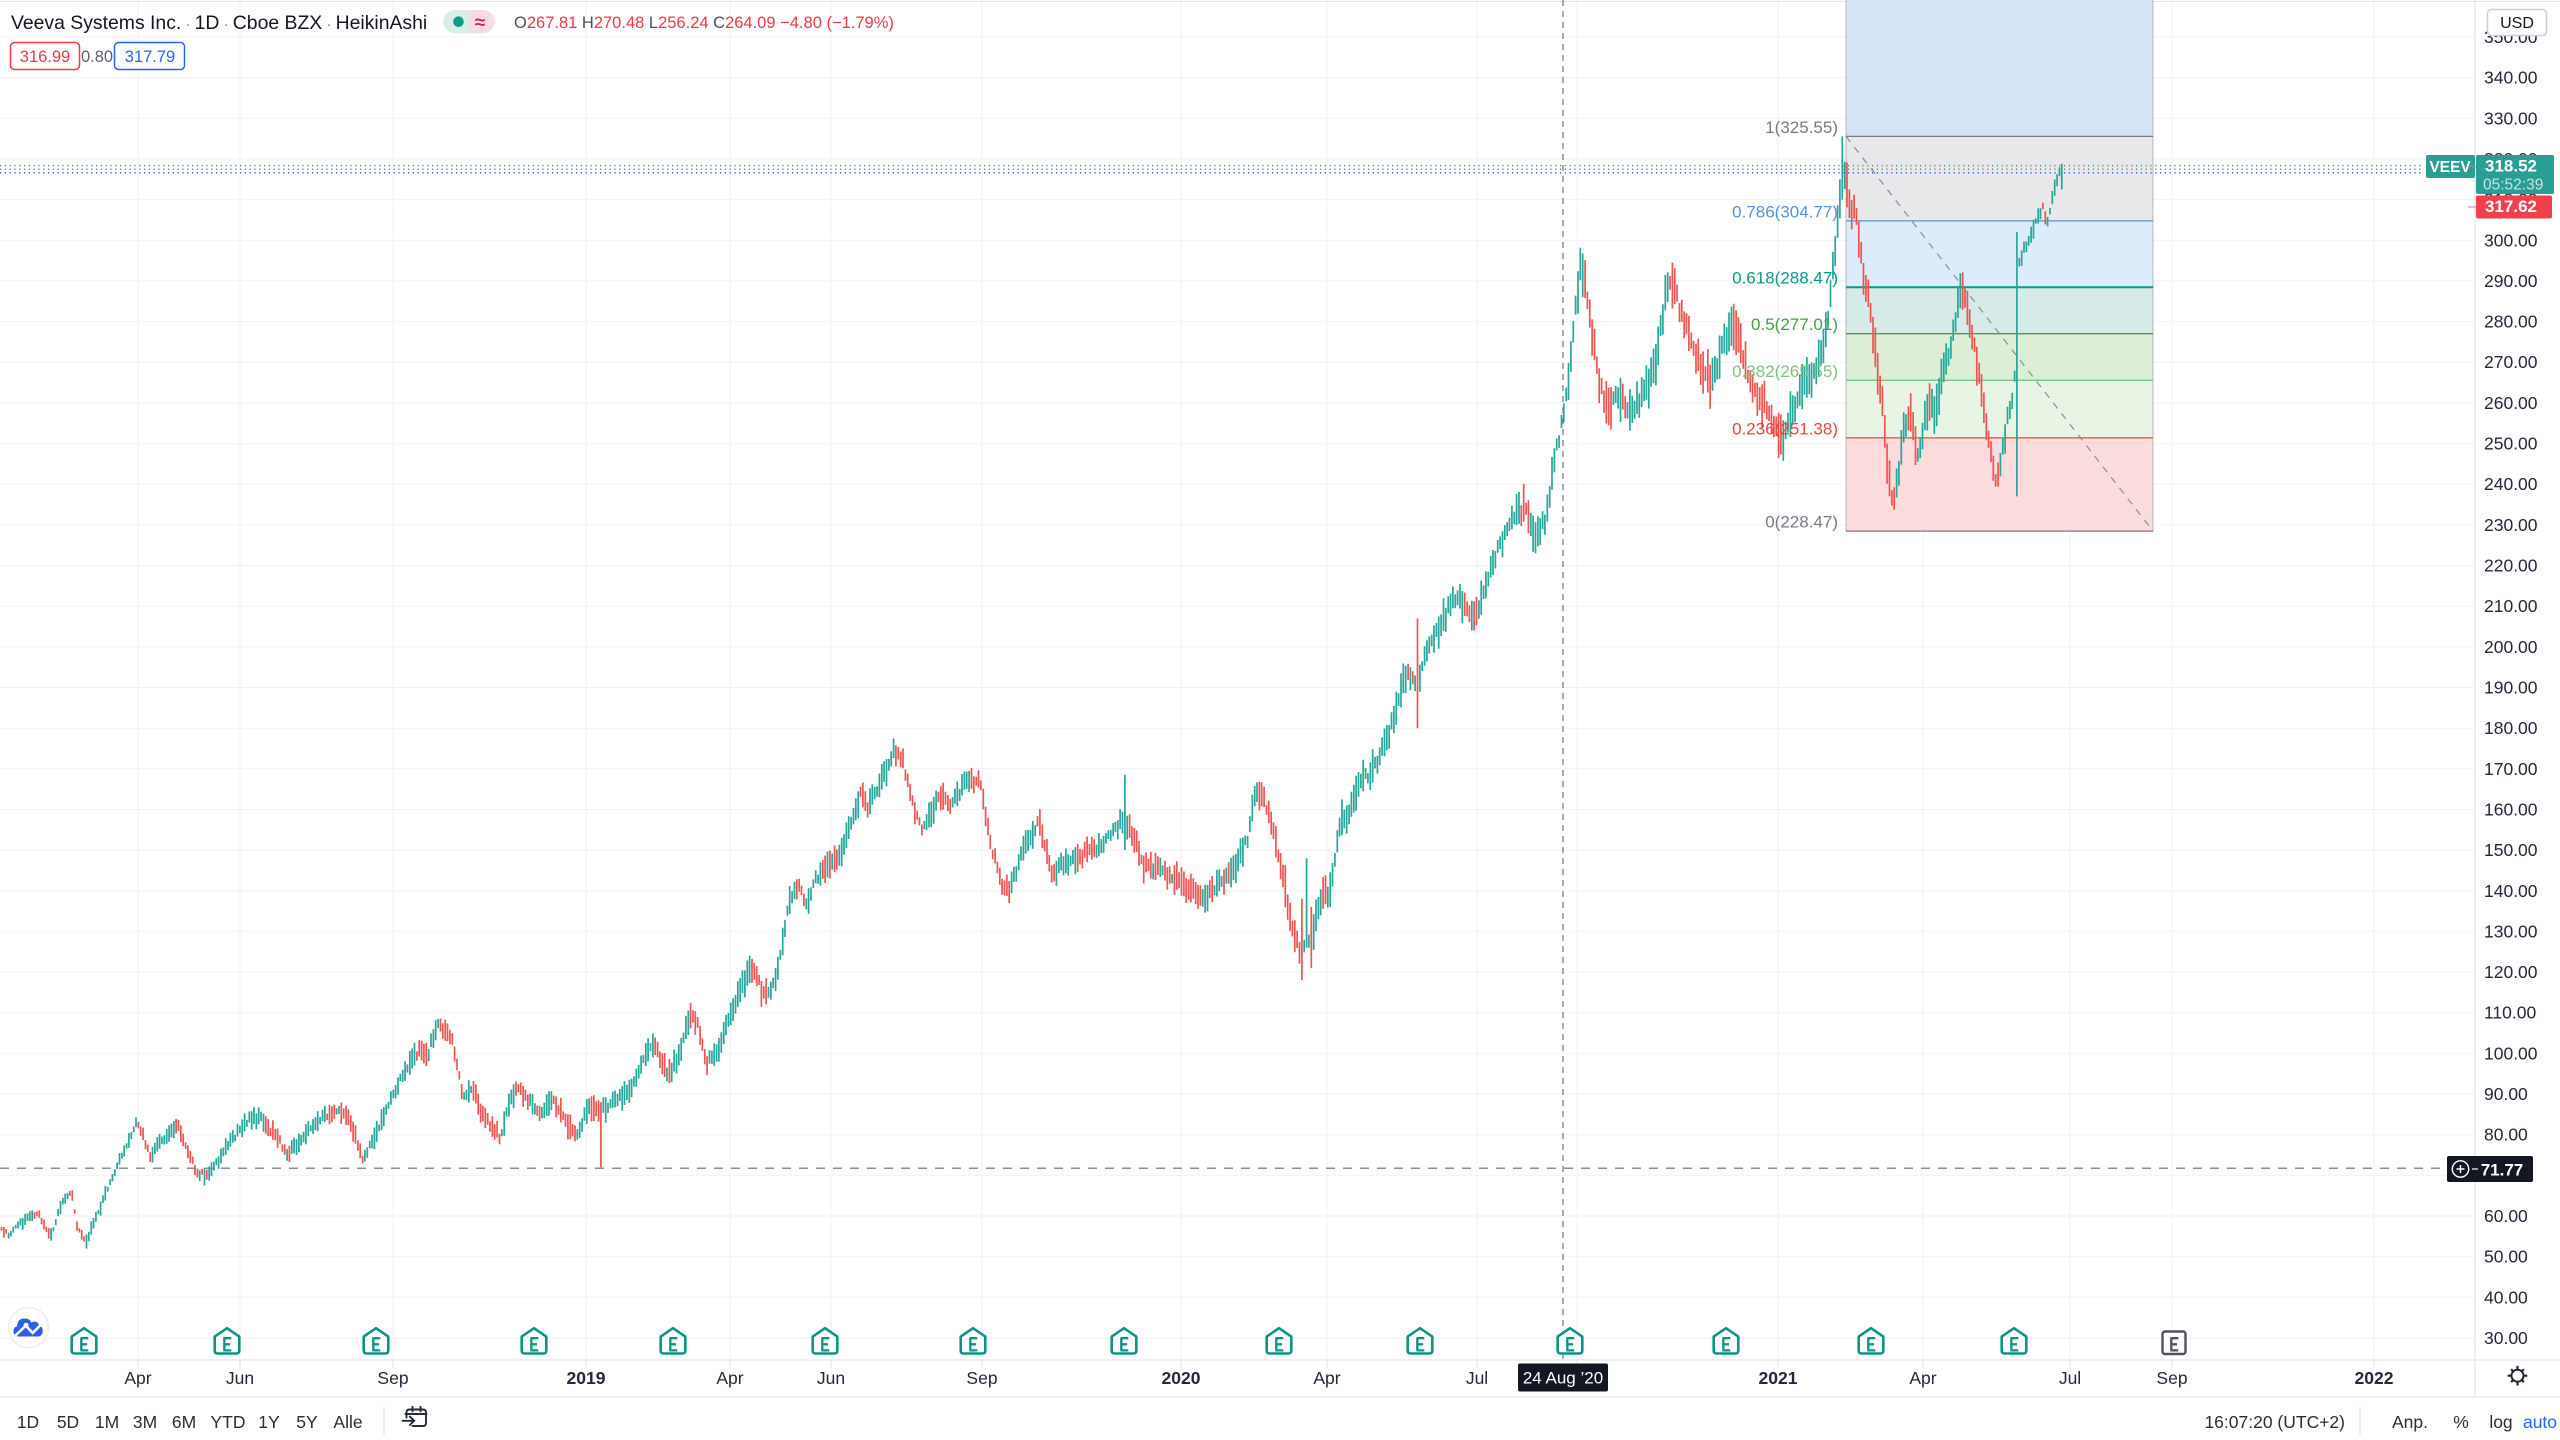 This screenshot has height=1440, width=2560. What do you see at coordinates (2511, 769) in the screenshot?
I see `svg-text: 170.00` at bounding box center [2511, 769].